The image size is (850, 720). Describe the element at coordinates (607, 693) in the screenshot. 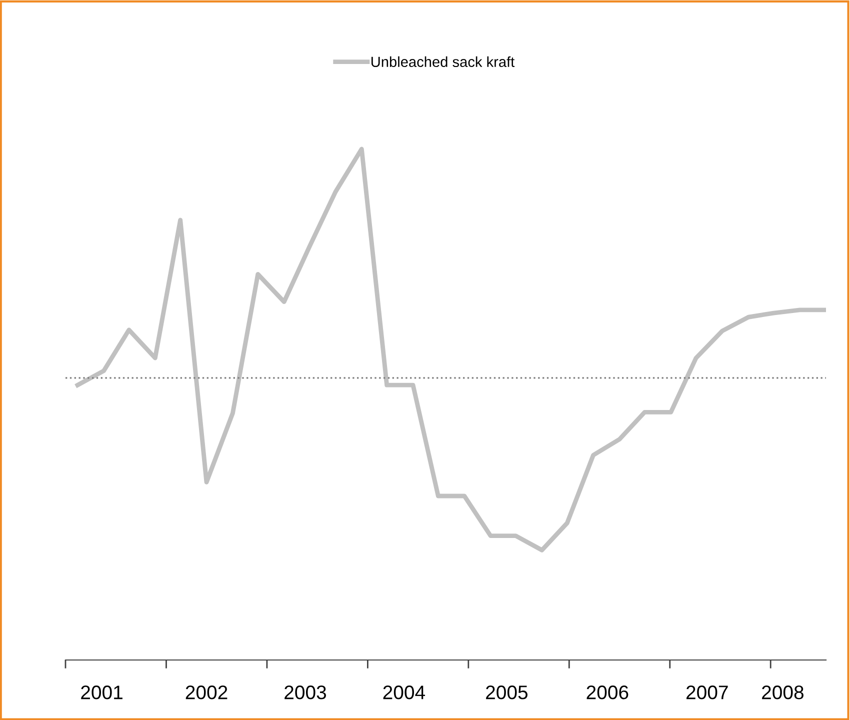

I see `x-tick-label: 2006` at that location.